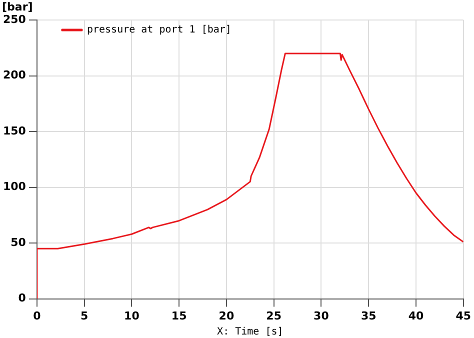 Image resolution: width=474 pixels, height=338 pixels. I want to click on x-tick-label: 0, so click(37, 315).